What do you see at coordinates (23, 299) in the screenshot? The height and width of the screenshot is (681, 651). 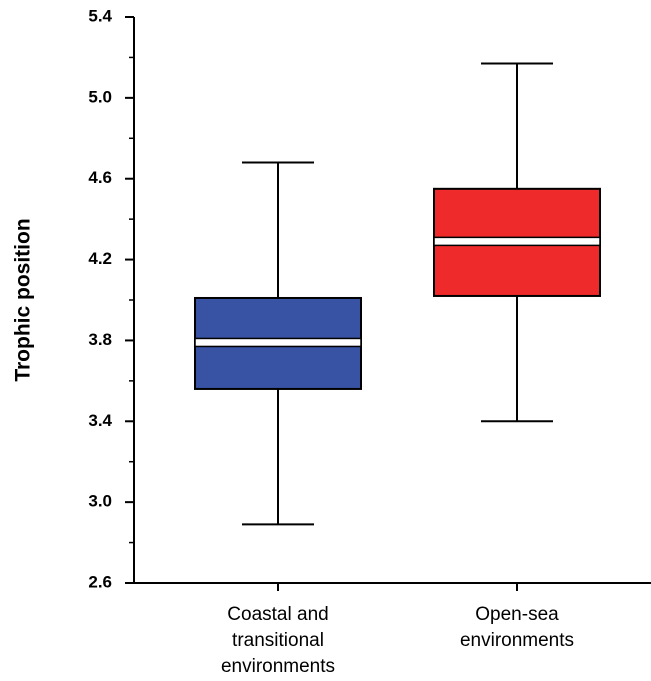 I see `y-axis-label: Trophic position` at bounding box center [23, 299].